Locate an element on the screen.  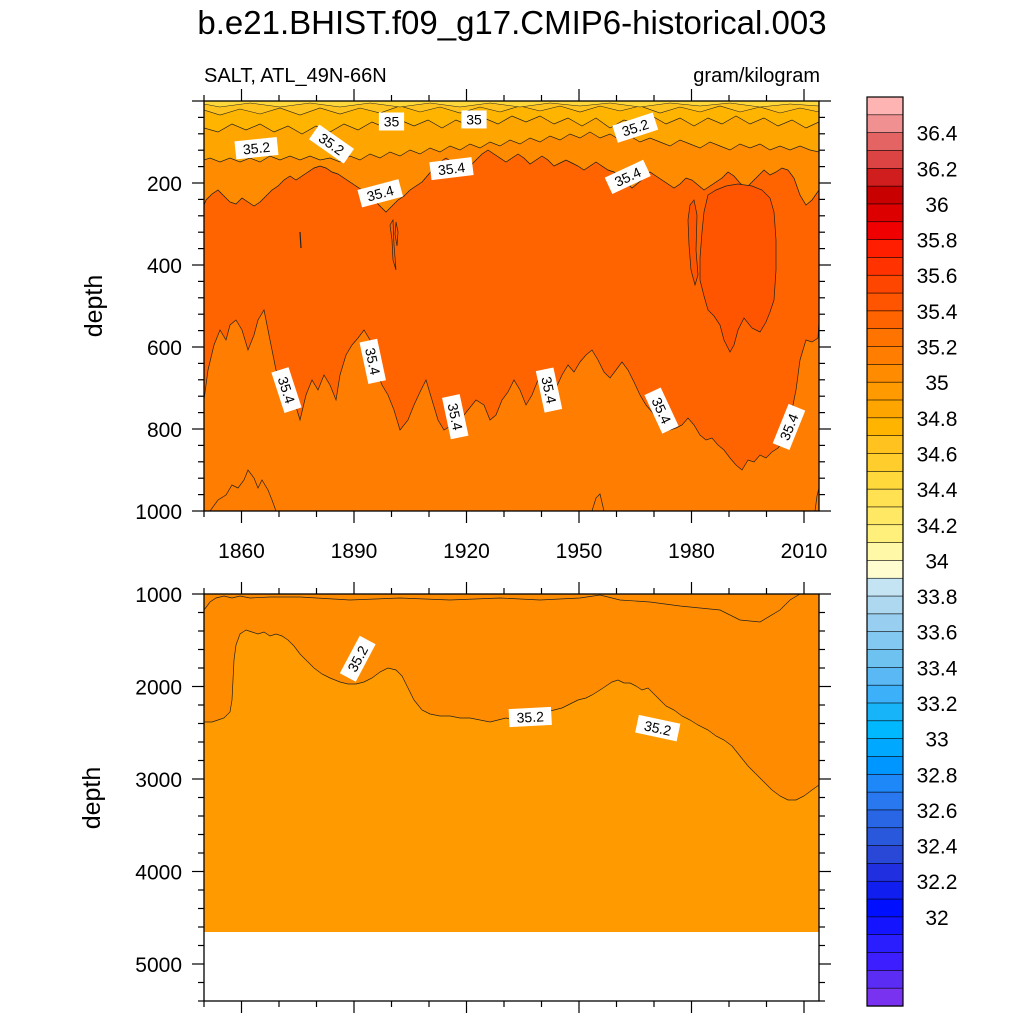
colorbar-label: 32.4 is located at coordinates (937, 847).